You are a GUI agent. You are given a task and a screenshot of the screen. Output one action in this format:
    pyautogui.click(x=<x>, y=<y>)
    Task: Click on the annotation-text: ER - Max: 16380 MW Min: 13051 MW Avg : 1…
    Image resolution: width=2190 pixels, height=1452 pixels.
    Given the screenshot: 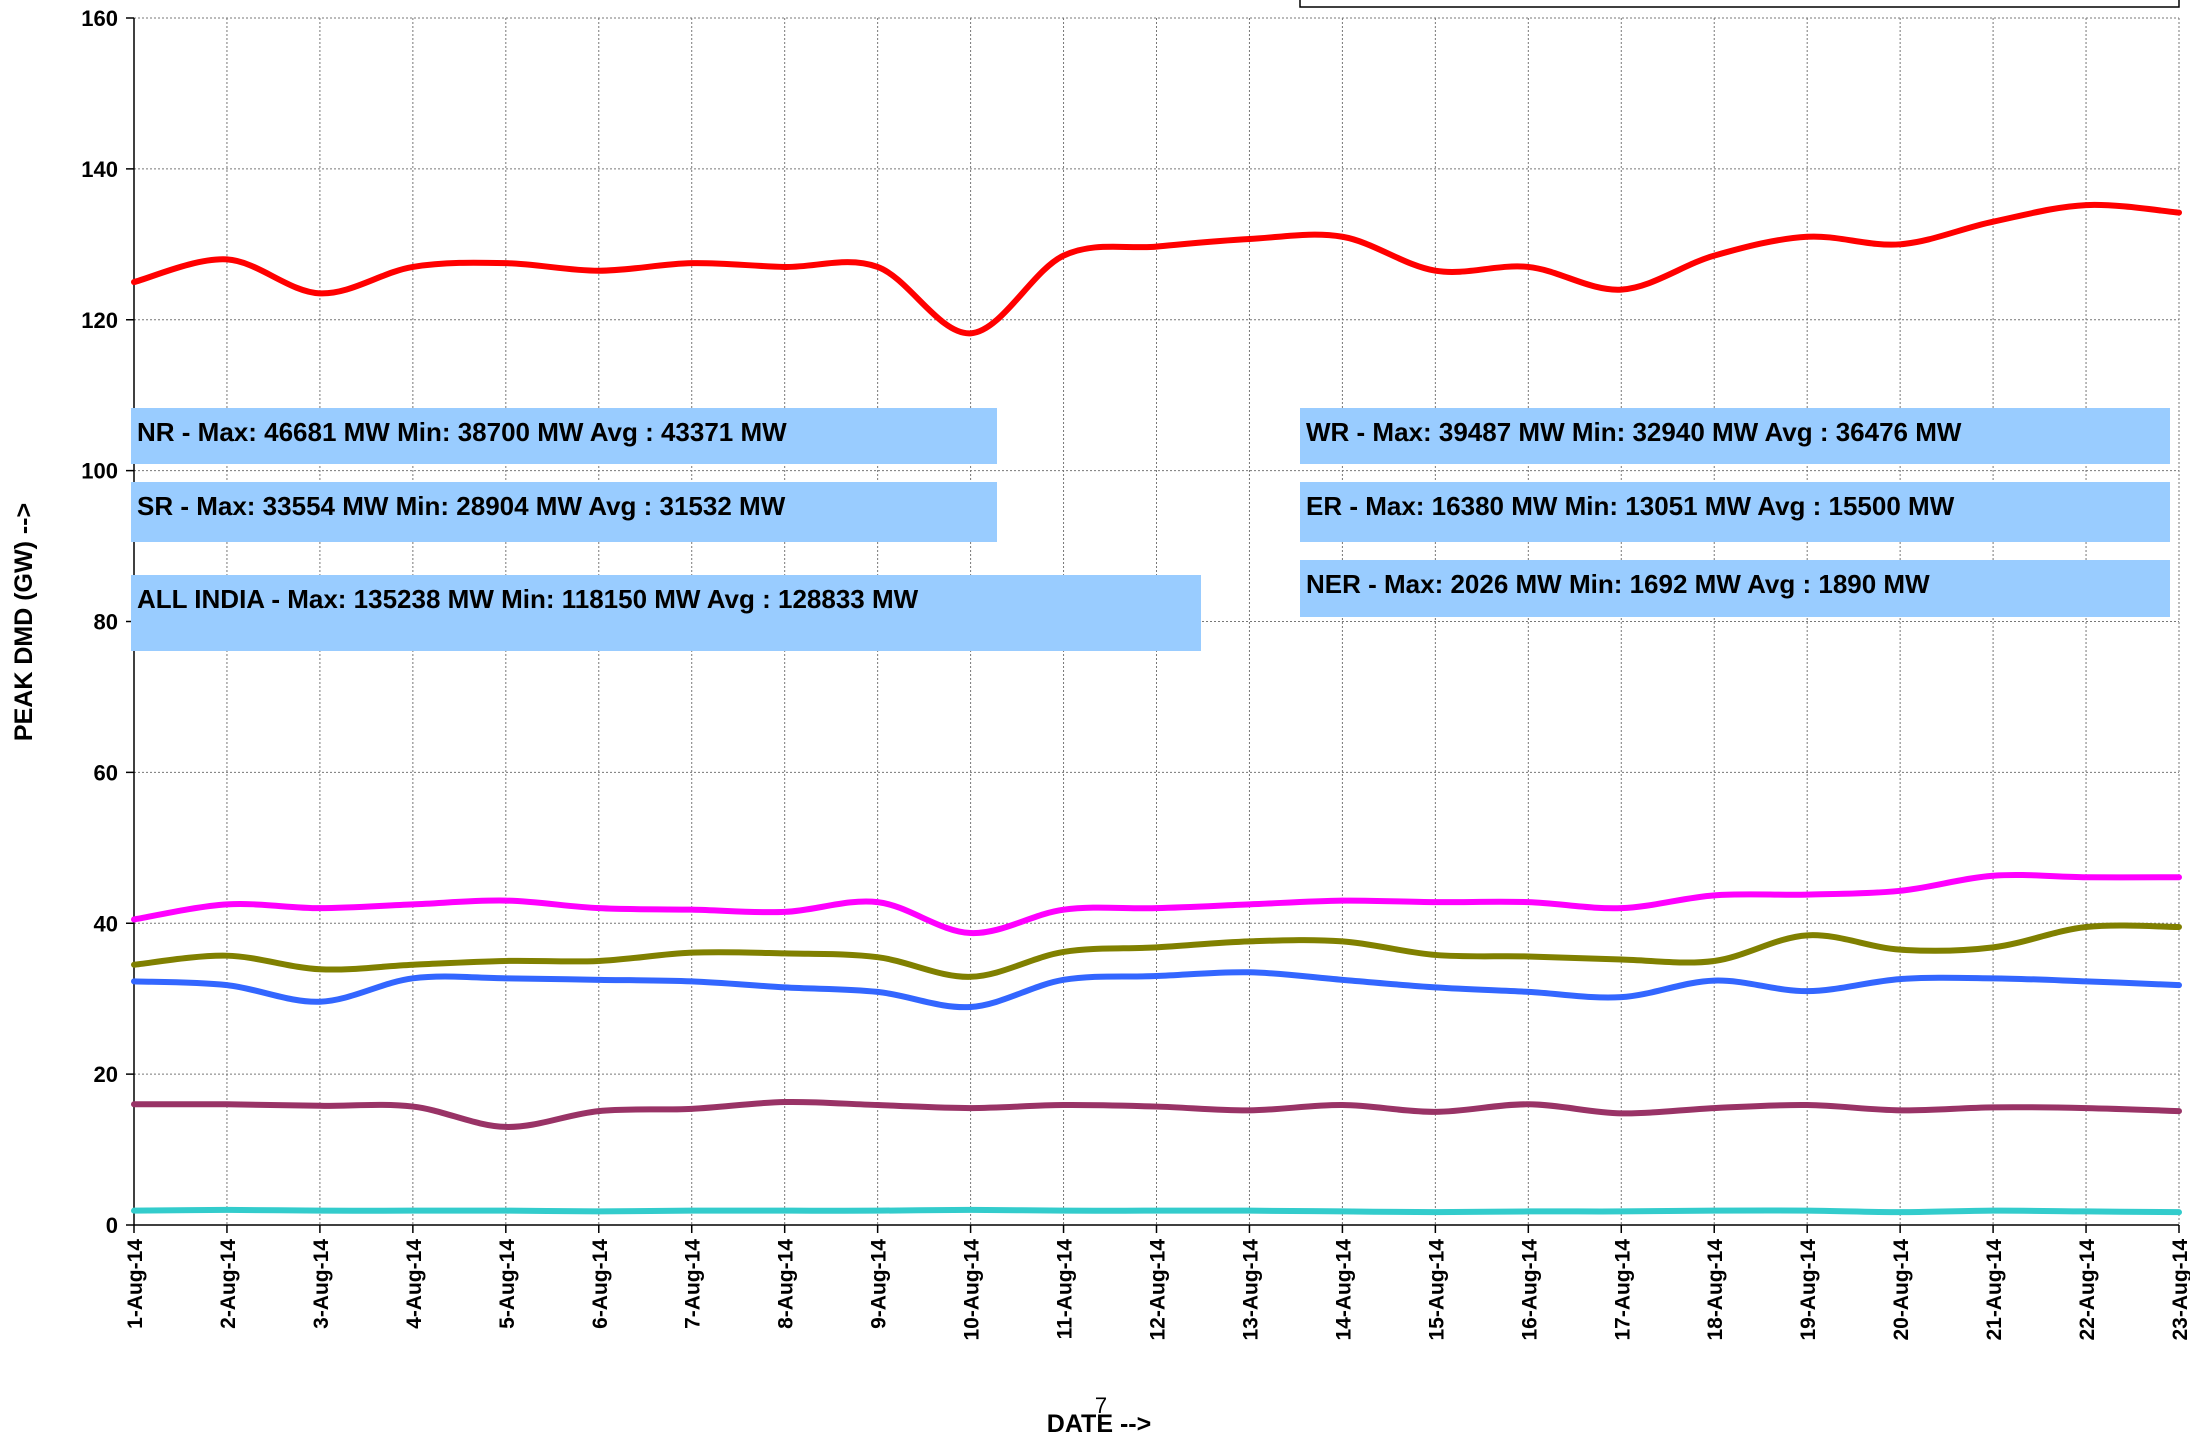 What is the action you would take?
    pyautogui.click(x=1630, y=506)
    